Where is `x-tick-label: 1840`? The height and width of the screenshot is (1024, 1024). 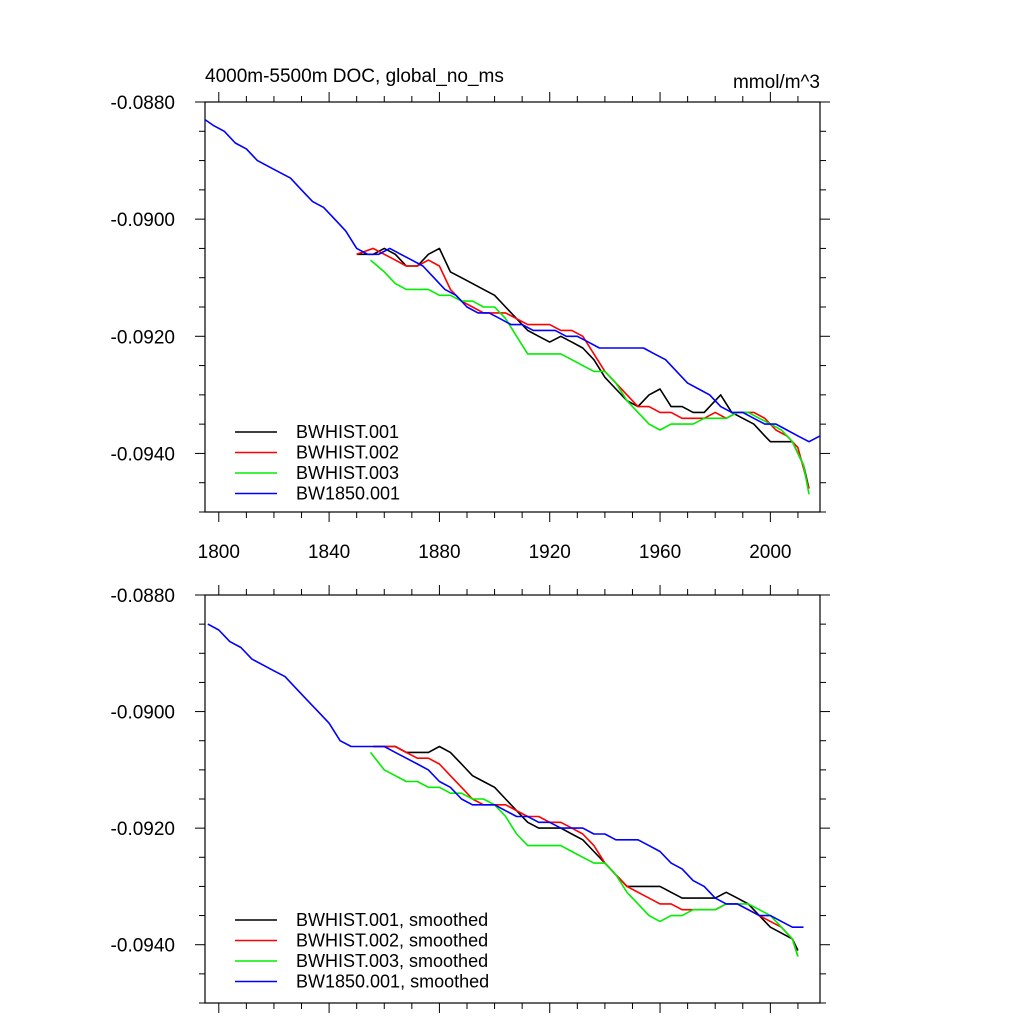 x-tick-label: 1840 is located at coordinates (329, 552).